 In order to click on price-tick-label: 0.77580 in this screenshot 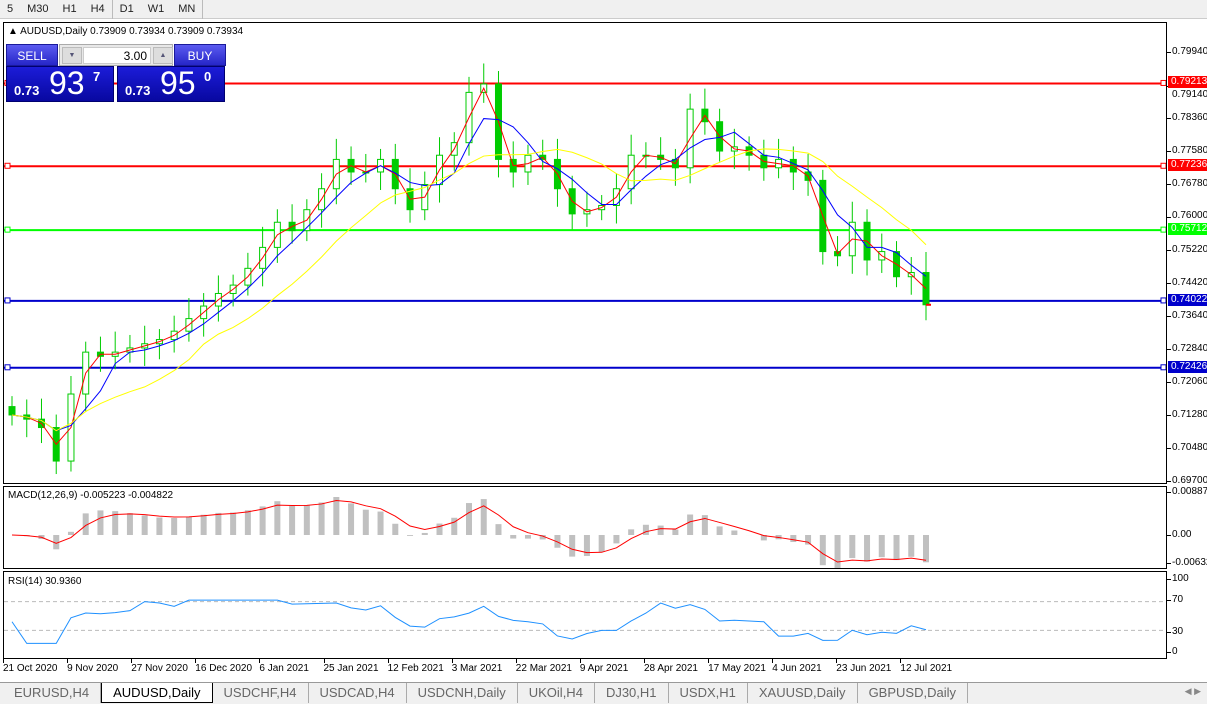, I will do `click(1189, 150)`.